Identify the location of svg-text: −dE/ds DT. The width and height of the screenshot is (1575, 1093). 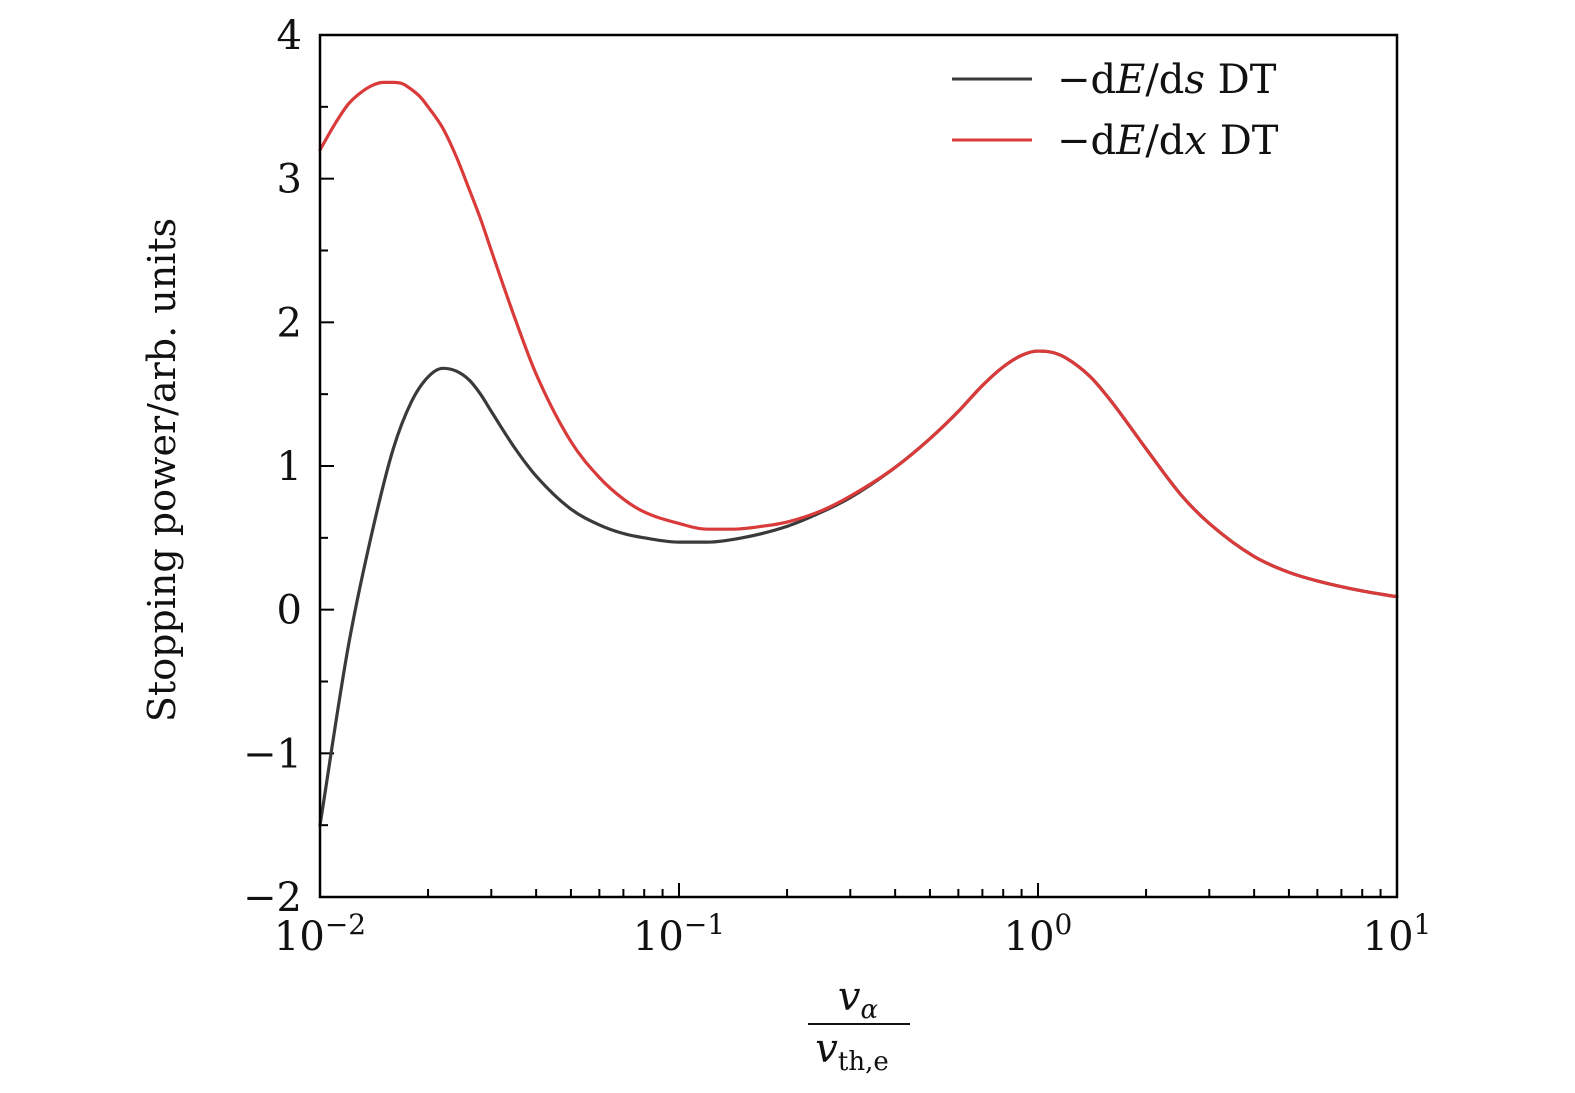
(1167, 80).